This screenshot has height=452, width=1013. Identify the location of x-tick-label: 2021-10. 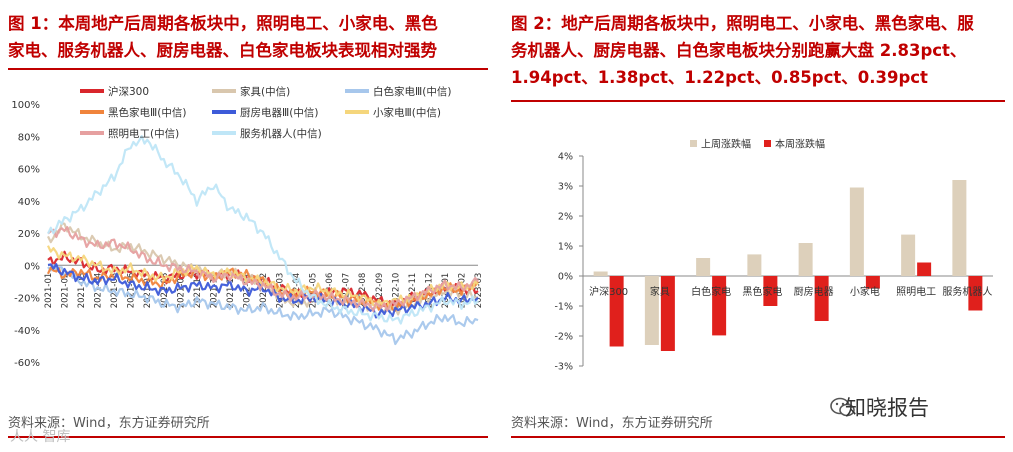
(198, 291).